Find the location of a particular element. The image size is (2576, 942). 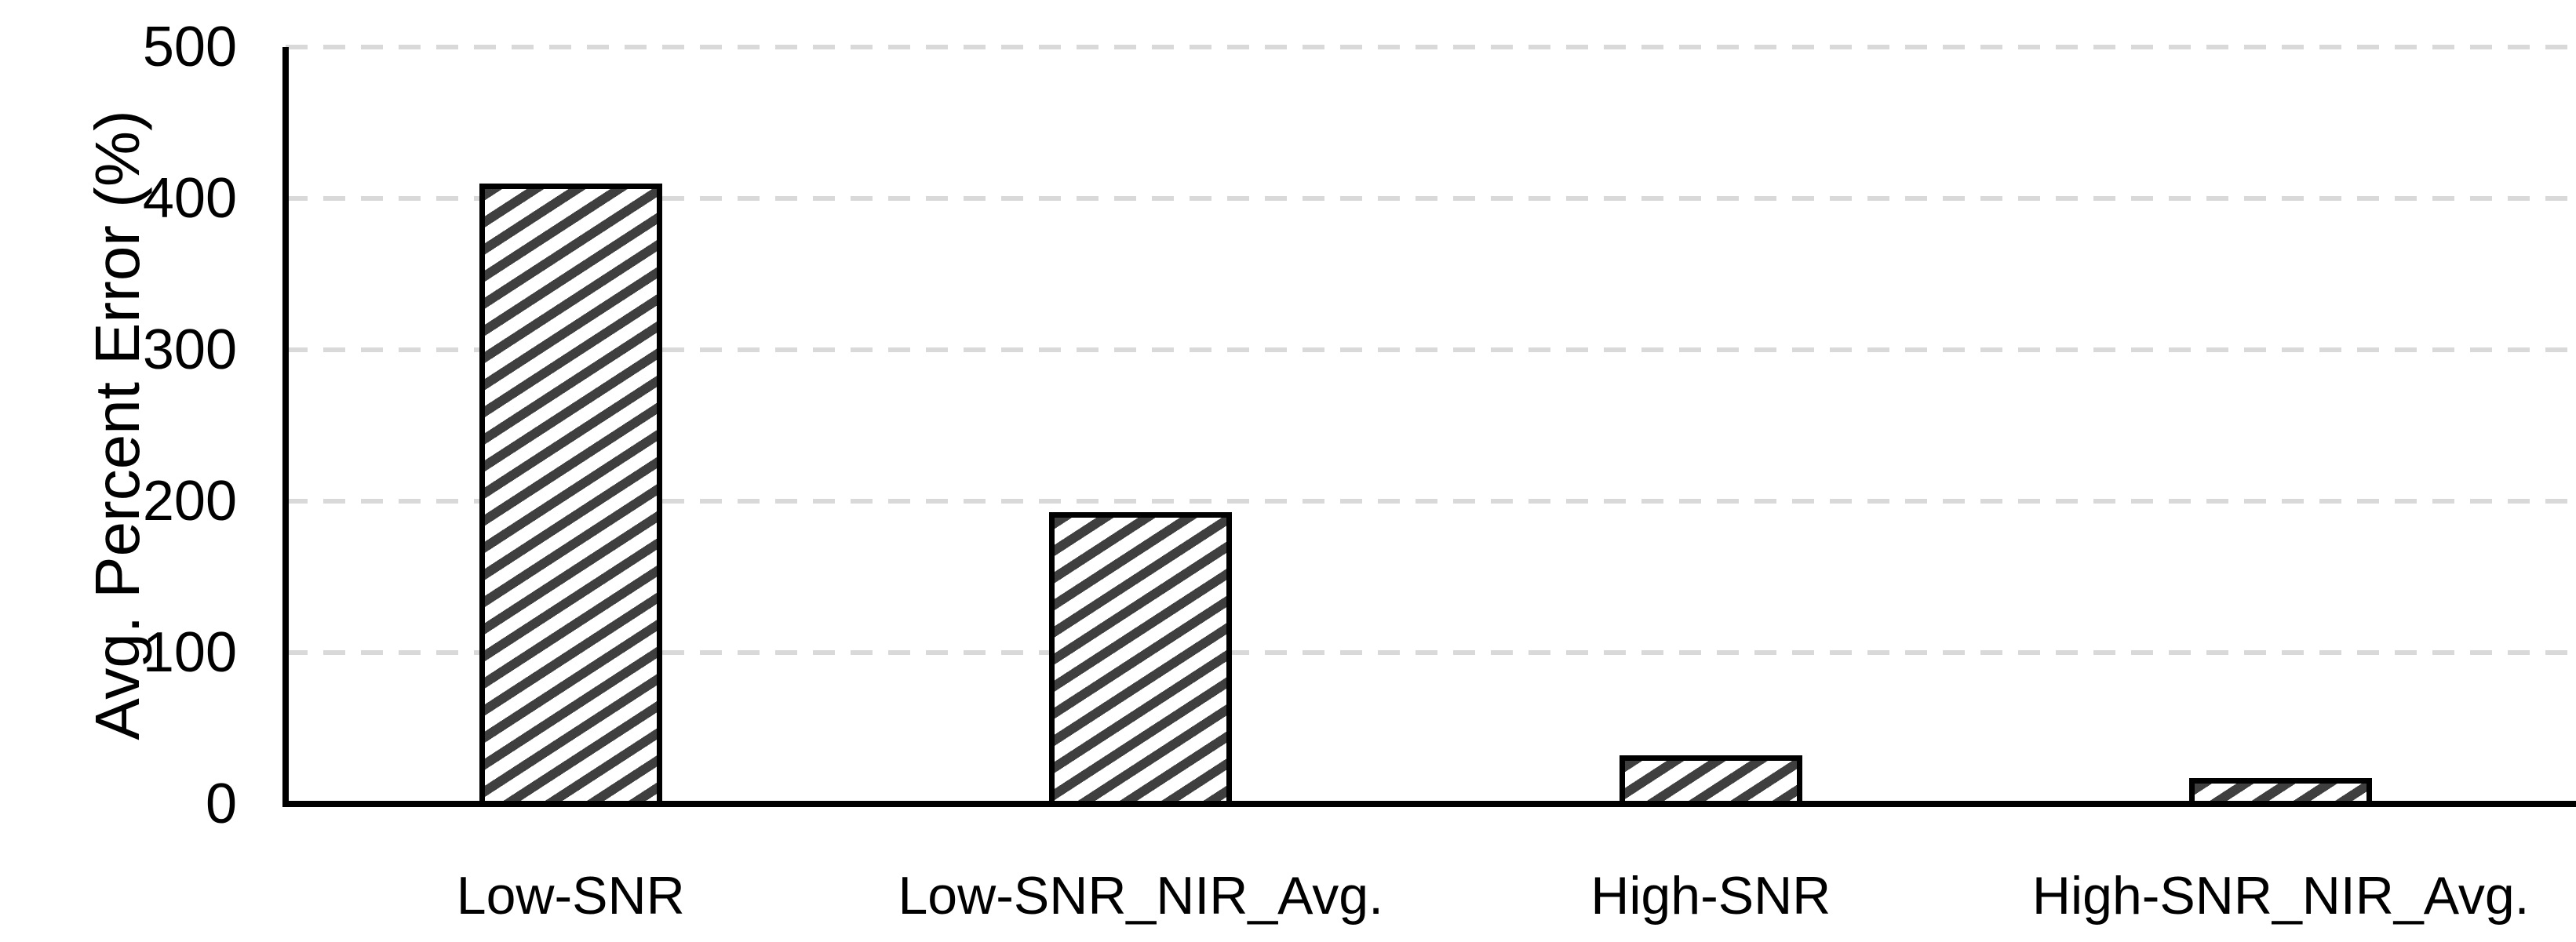

gridline-y500 is located at coordinates (1431, 47).